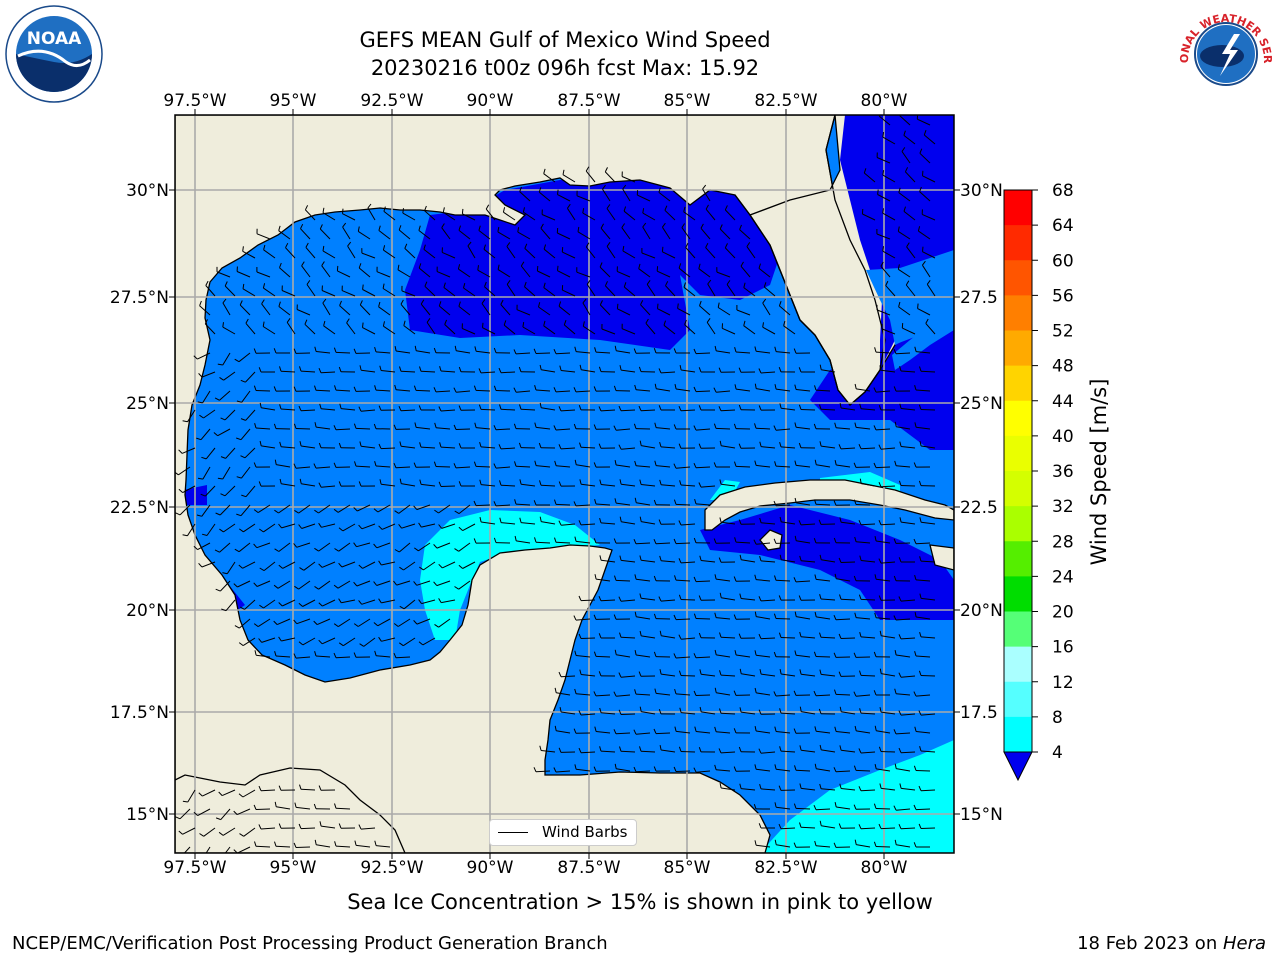 This screenshot has height=960, width=1280. Describe the element at coordinates (490, 868) in the screenshot. I see `lon-label-bottom: 90°W` at that location.